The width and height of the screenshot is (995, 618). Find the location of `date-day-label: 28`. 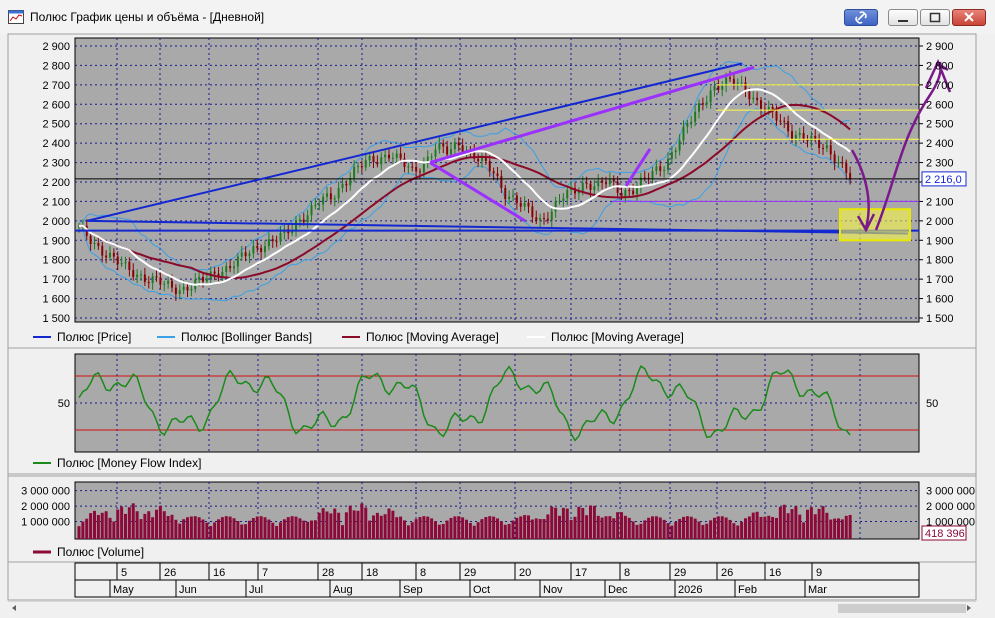

date-day-label: 28 is located at coordinates (328, 573).